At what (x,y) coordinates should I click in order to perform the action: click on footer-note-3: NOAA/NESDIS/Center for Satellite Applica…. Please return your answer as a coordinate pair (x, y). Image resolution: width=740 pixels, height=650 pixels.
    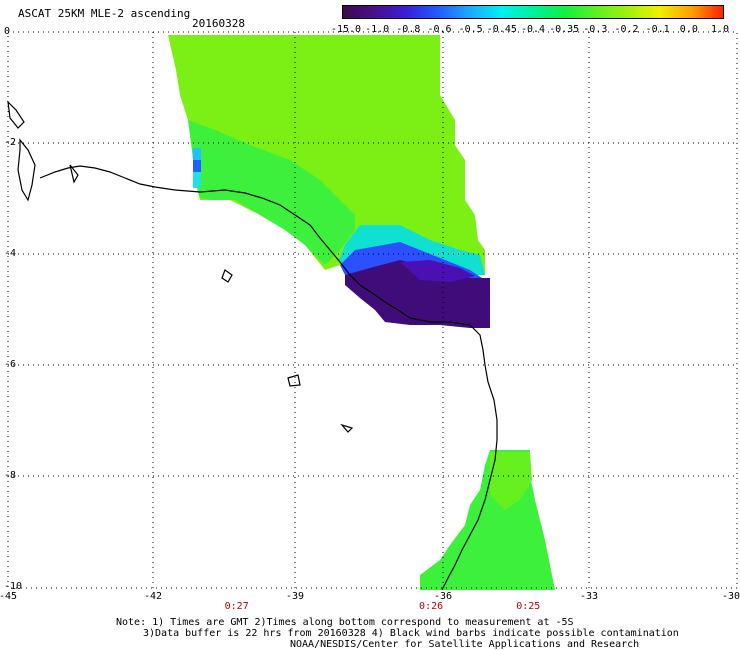
    Looking at the image, I should click on (465, 644).